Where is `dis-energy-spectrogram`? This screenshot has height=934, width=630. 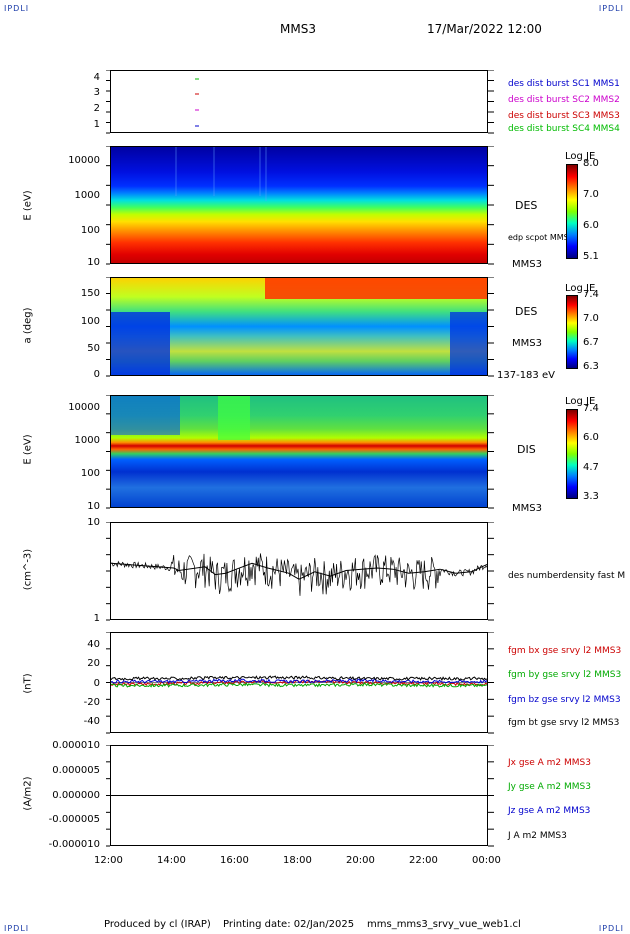 dis-energy-spectrogram is located at coordinates (299, 451).